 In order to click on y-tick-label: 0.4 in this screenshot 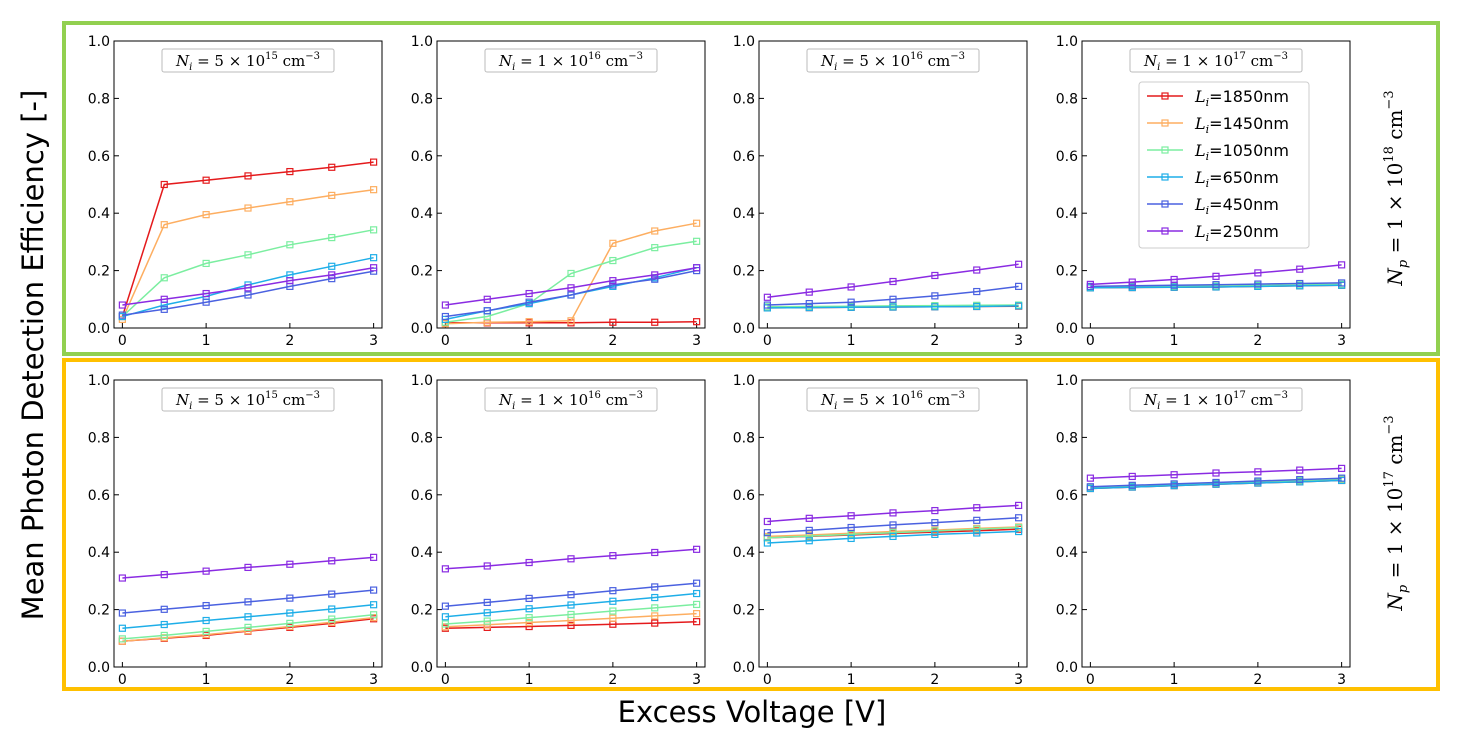, I will do `click(99, 553)`.